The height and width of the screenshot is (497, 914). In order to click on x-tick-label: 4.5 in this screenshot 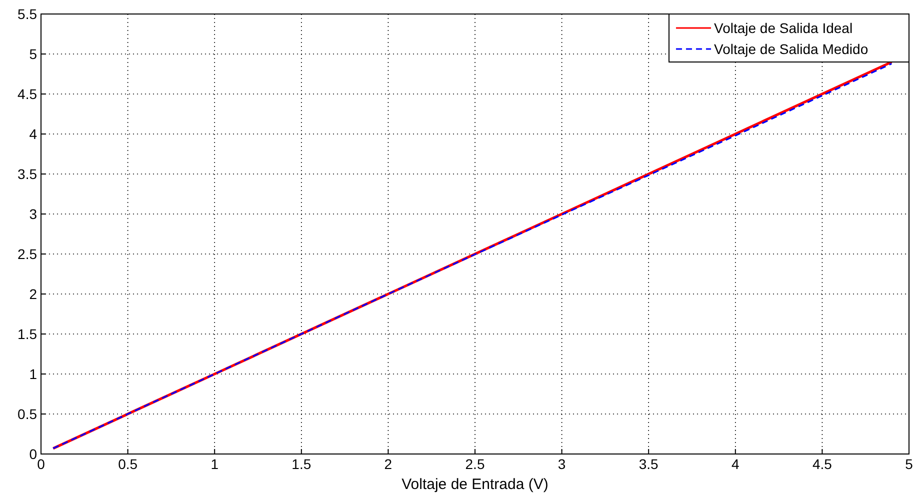, I will do `click(822, 464)`.